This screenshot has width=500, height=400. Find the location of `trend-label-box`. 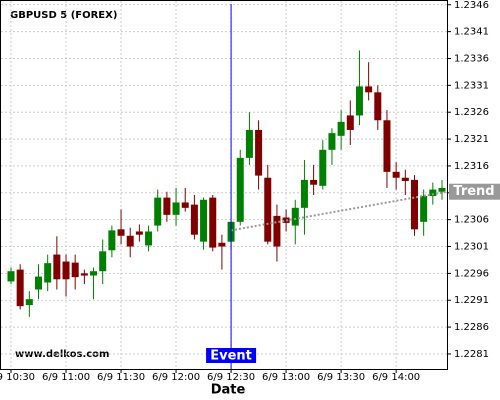

trend-label-box is located at coordinates (474, 191).